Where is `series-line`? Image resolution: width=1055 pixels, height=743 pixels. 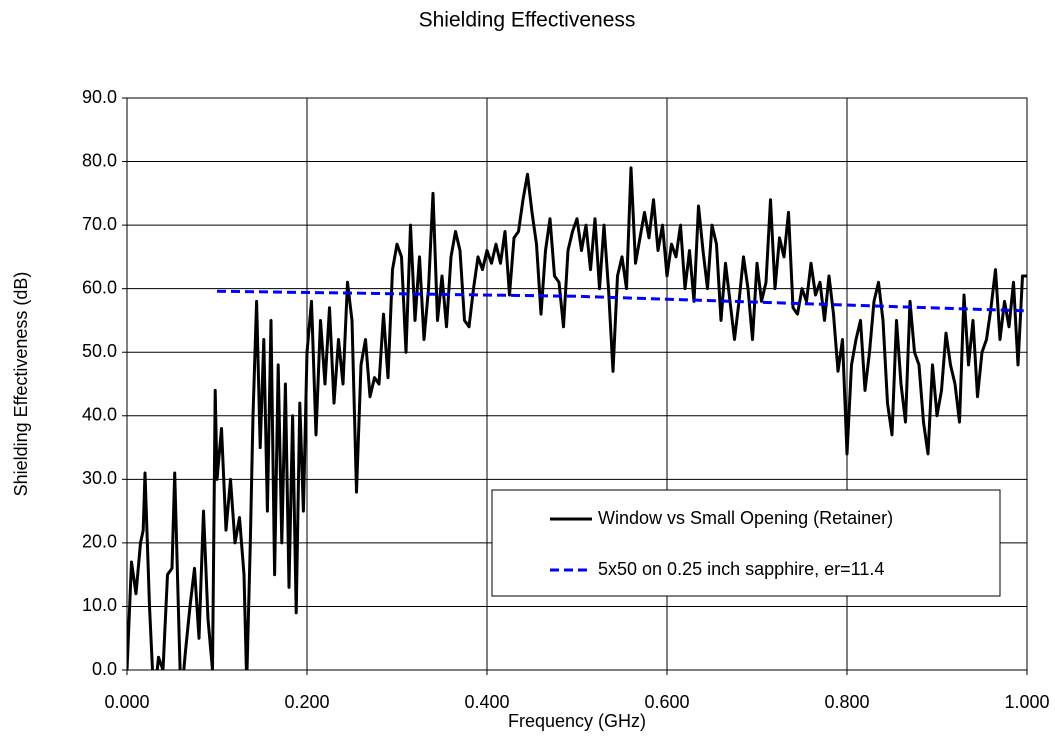
series-line is located at coordinates (621, 301).